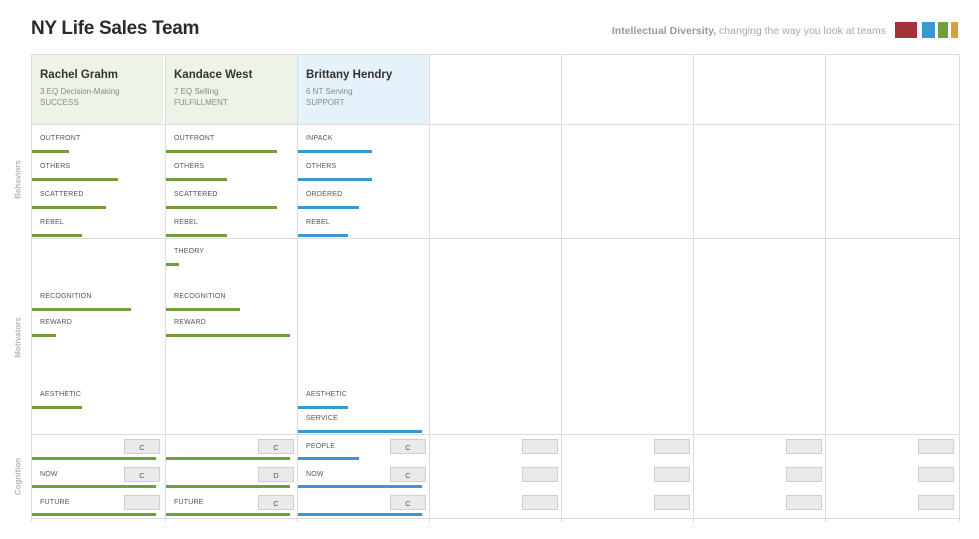 Image resolution: width=979 pixels, height=539 pixels. Describe the element at coordinates (801, 31) in the screenshot. I see `tagline-rest: changing the way you look at teams` at that location.